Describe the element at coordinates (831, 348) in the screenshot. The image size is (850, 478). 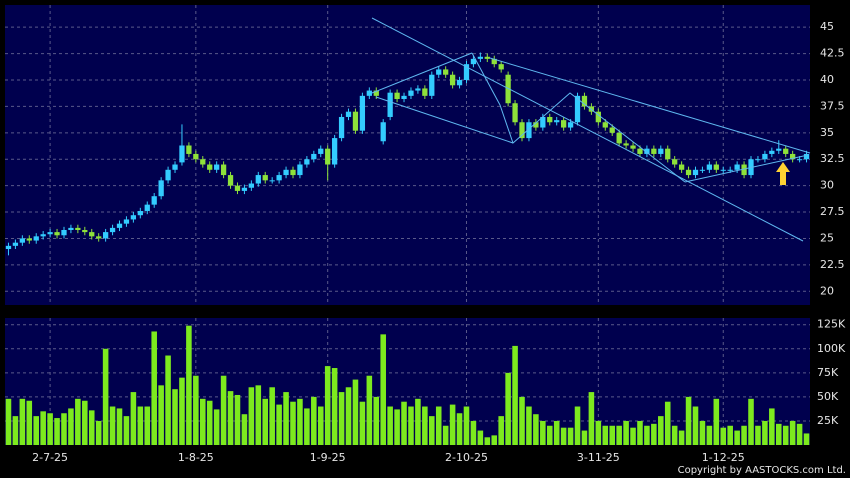
I see `volume-tick-label: 100K` at that location.